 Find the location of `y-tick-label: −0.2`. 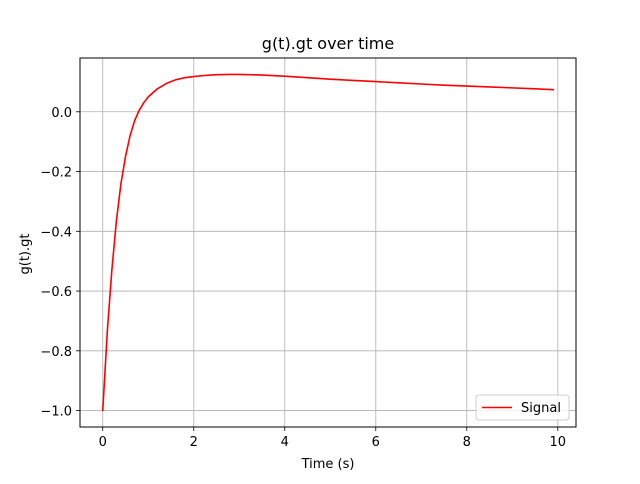

y-tick-label: −0.2 is located at coordinates (56, 173).